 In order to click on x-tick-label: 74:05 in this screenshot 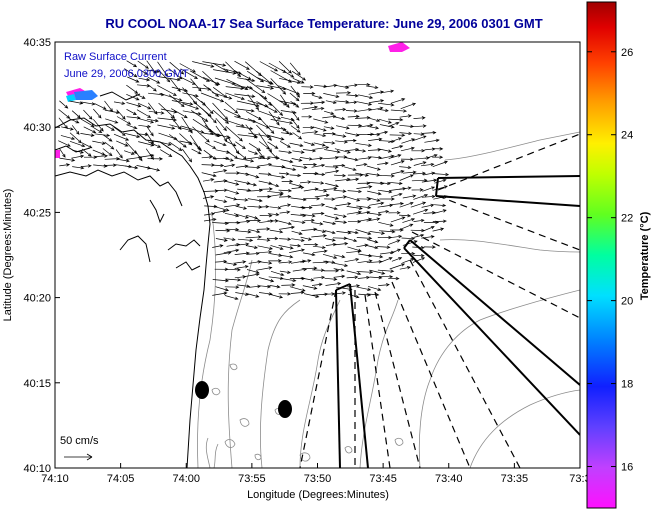, I will do `click(121, 479)`.